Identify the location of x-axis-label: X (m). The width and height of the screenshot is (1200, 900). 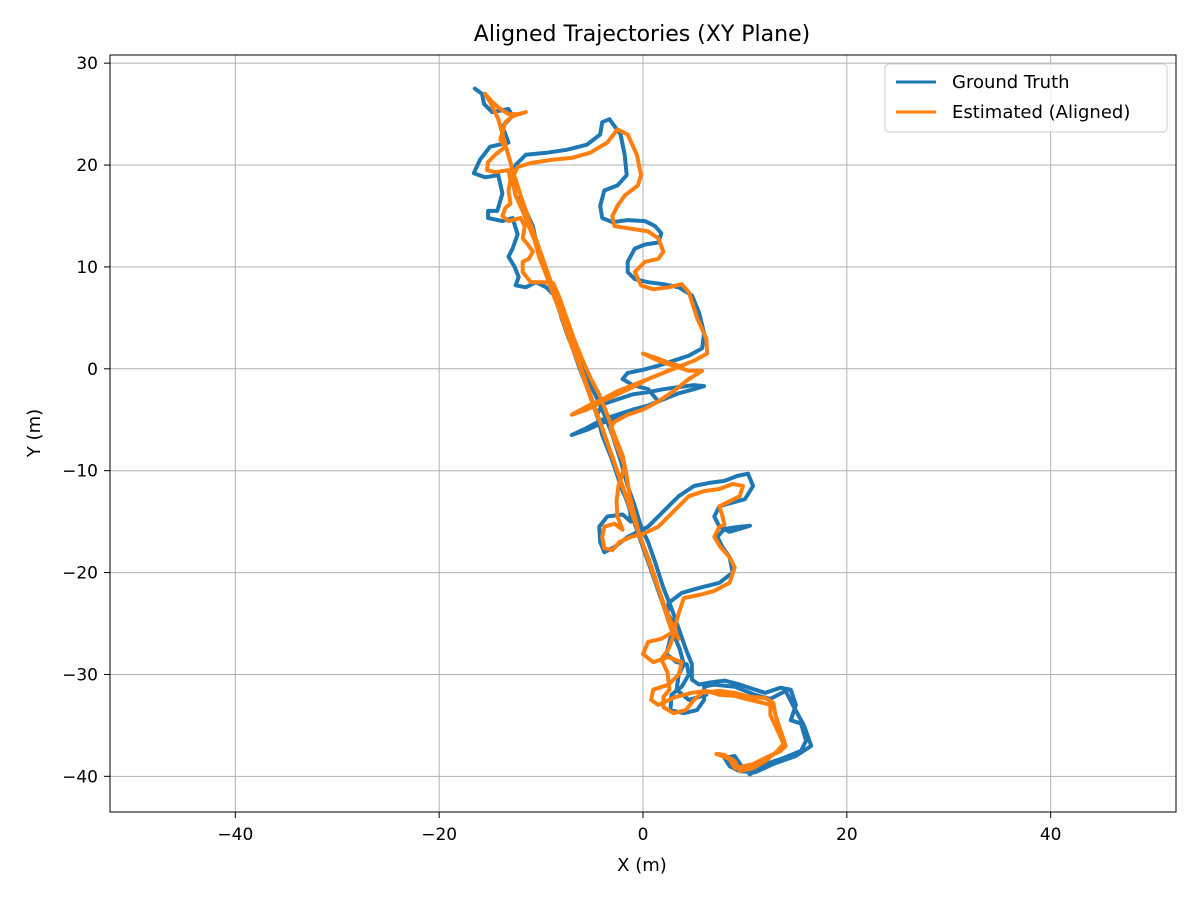
(642, 865).